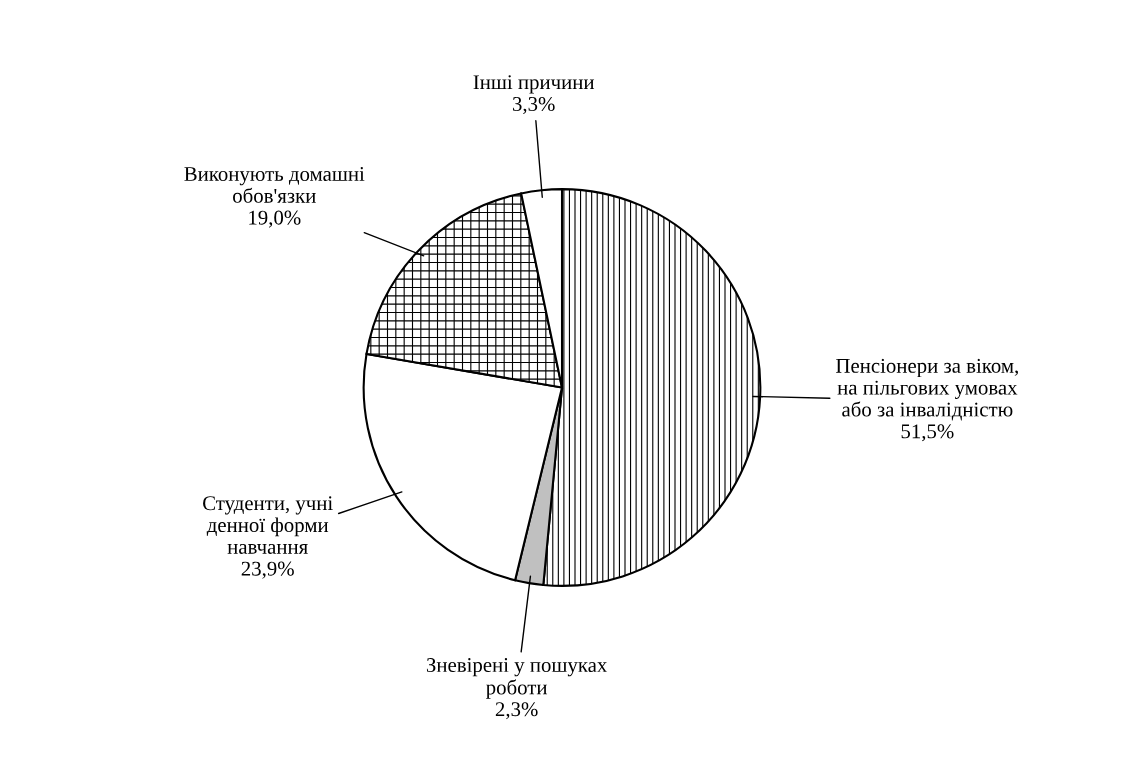 The height and width of the screenshot is (775, 1124). What do you see at coordinates (274, 185) in the screenshot?
I see `slice-label: Виконують домашні обов'язки` at bounding box center [274, 185].